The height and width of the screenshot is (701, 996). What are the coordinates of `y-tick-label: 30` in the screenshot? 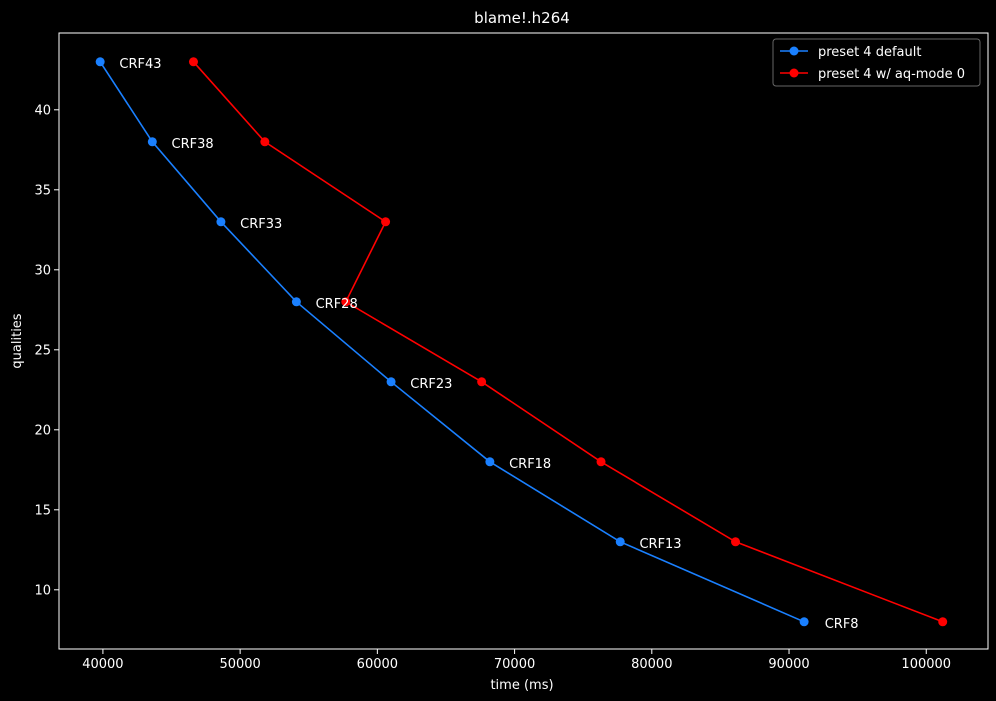 It's located at (42, 270).